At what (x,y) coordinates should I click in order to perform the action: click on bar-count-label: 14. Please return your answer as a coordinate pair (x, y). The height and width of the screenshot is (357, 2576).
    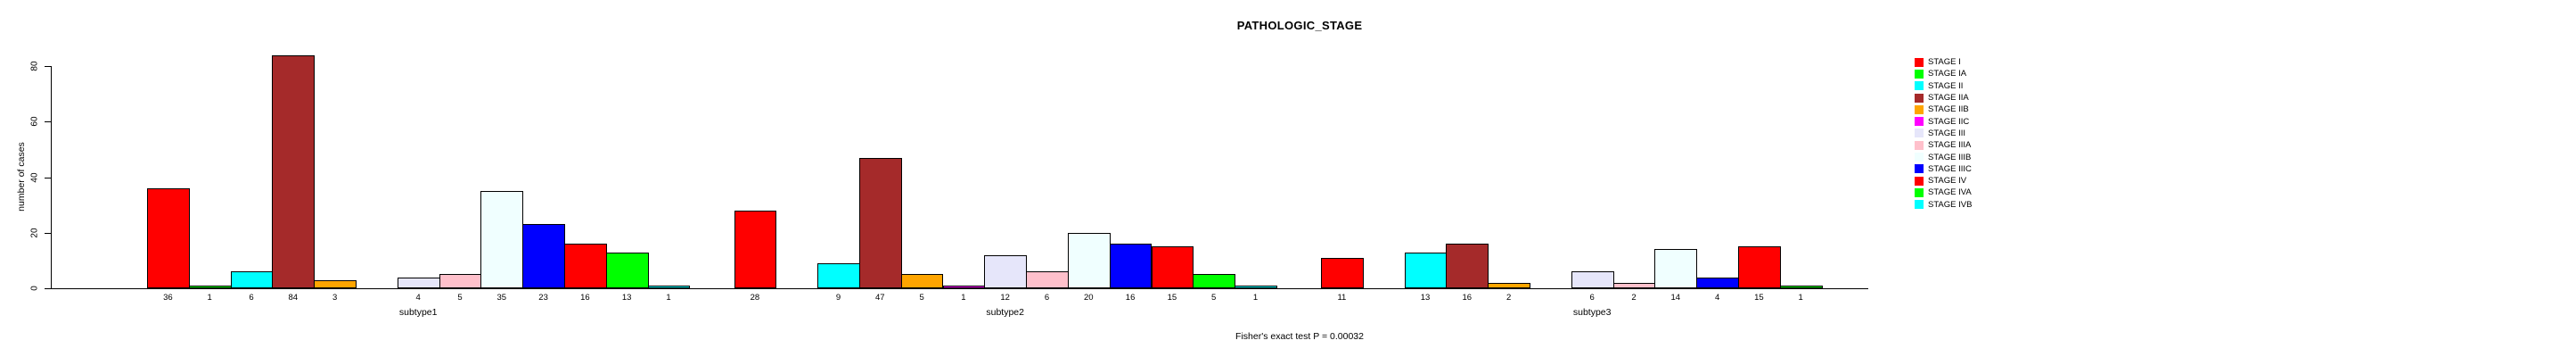
    Looking at the image, I should click on (1675, 298).